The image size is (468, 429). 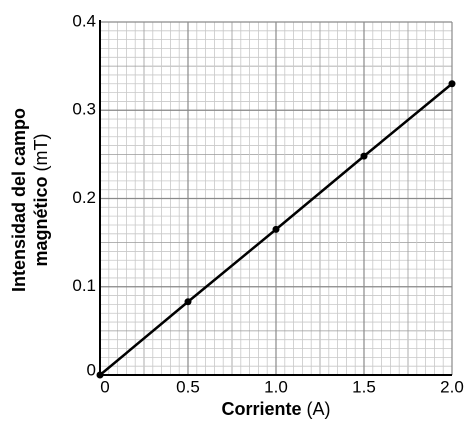 What do you see at coordinates (41, 221) in the screenshot?
I see `y-label-part: magnético` at bounding box center [41, 221].